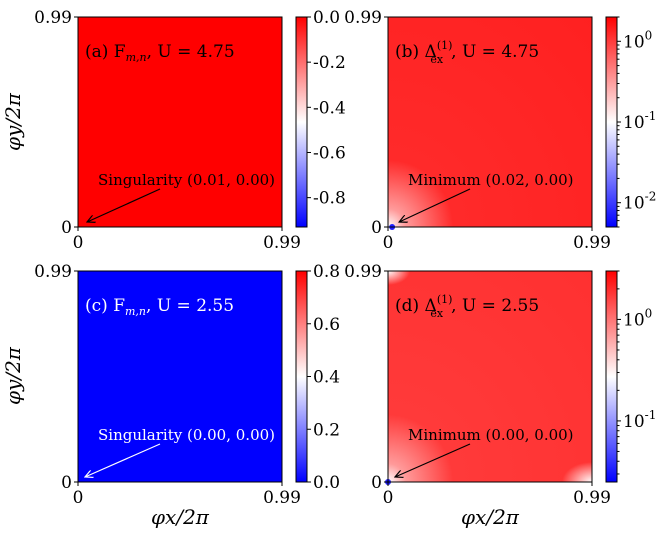 This screenshot has height=537, width=662. Describe the element at coordinates (326, 325) in the screenshot. I see `panel-c-colorbar-tick-label: 0.6` at that location.